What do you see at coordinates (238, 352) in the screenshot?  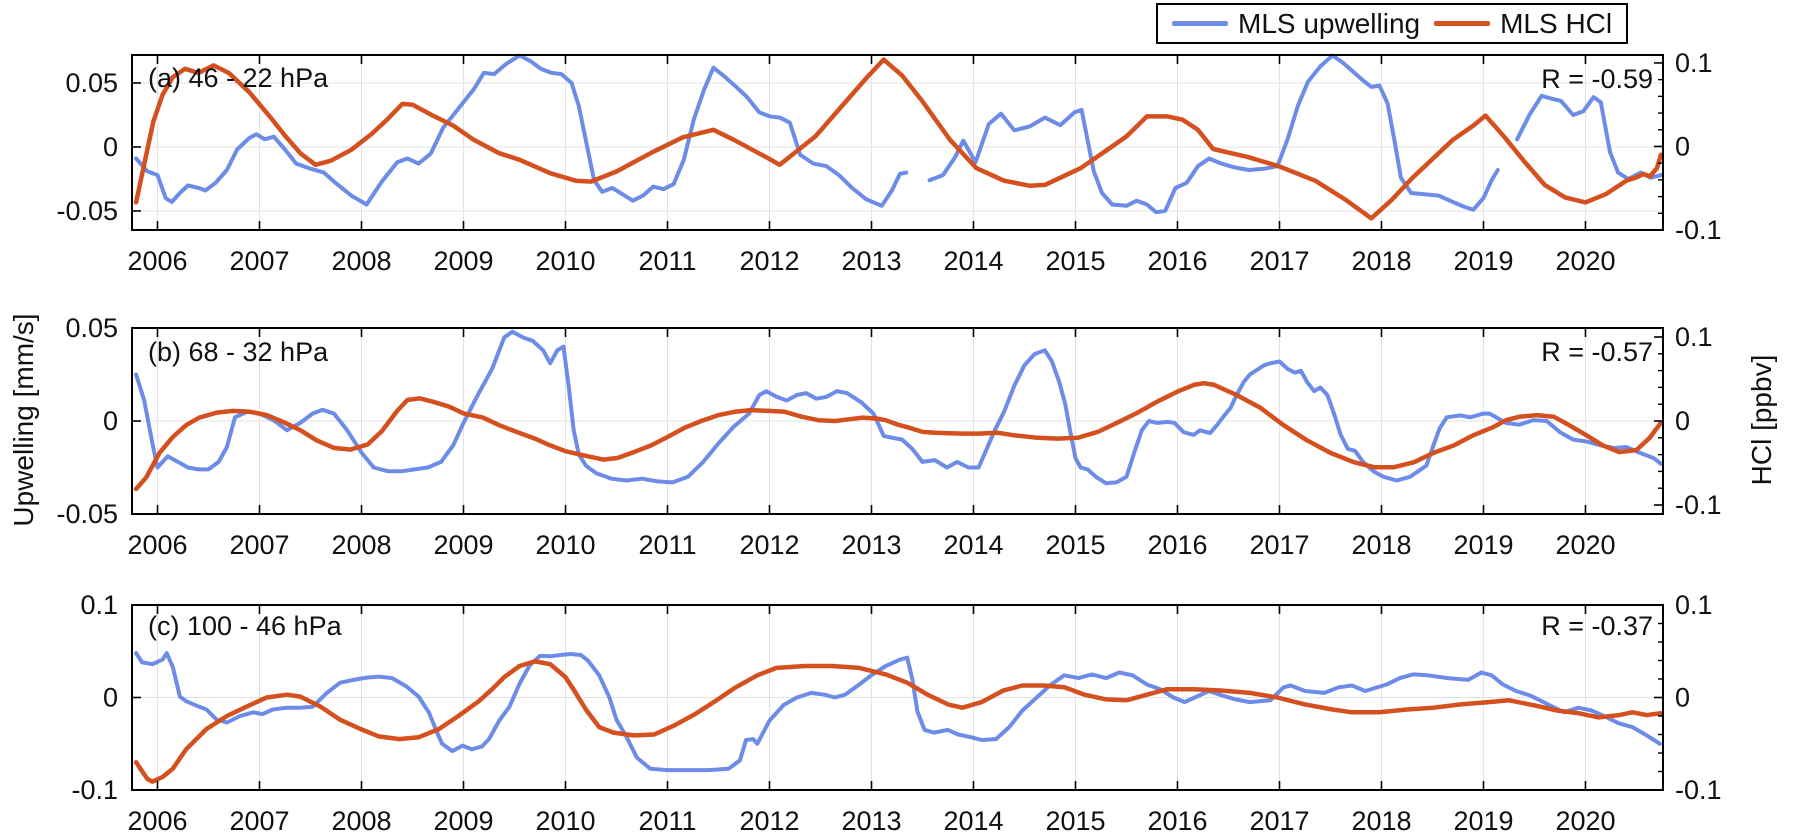 I see `panel-b-title: (b) 68 - 32 hPa` at bounding box center [238, 352].